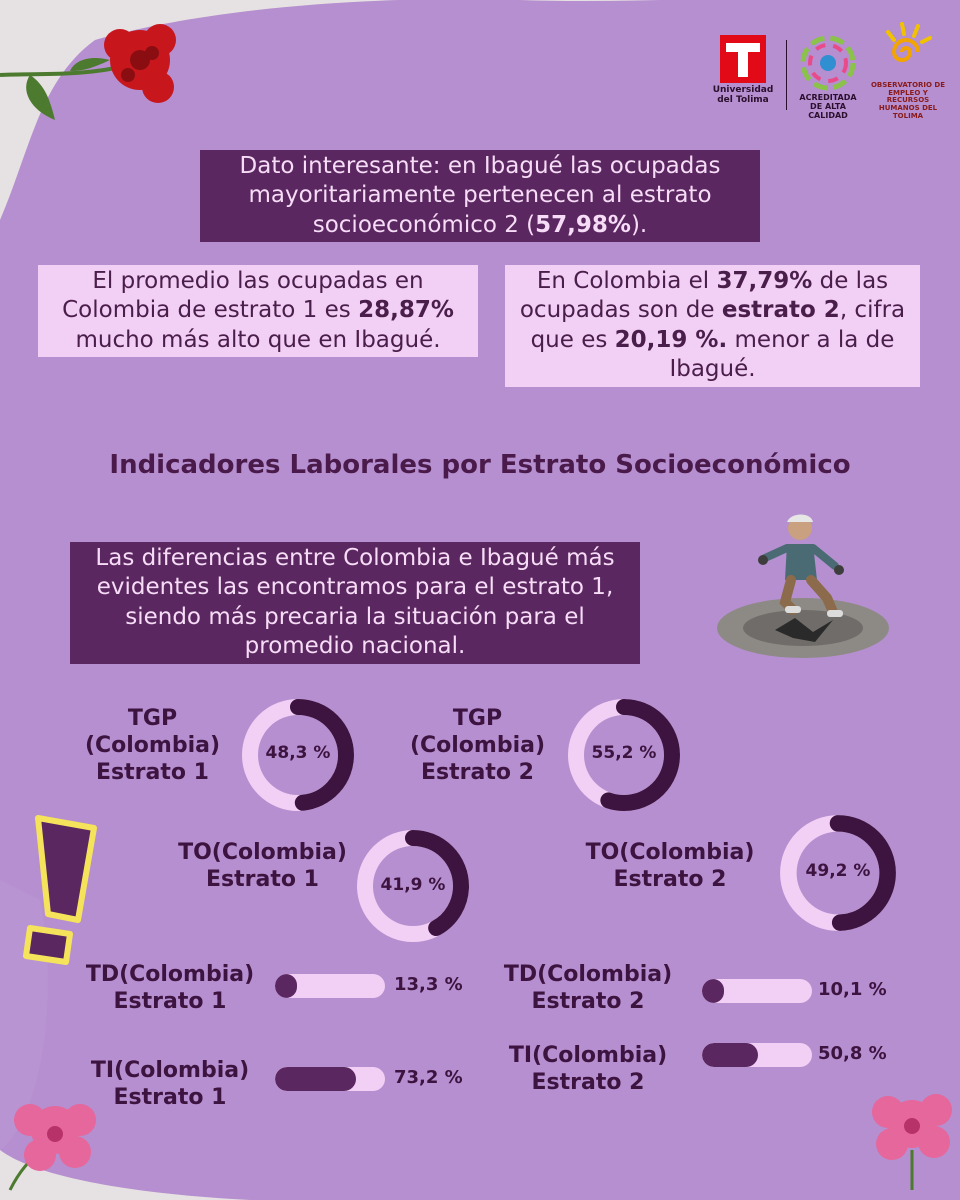 The width and height of the screenshot is (960, 1200). What do you see at coordinates (670, 852) in the screenshot?
I see `to2-label-line-1: TO(Colombia)` at bounding box center [670, 852].